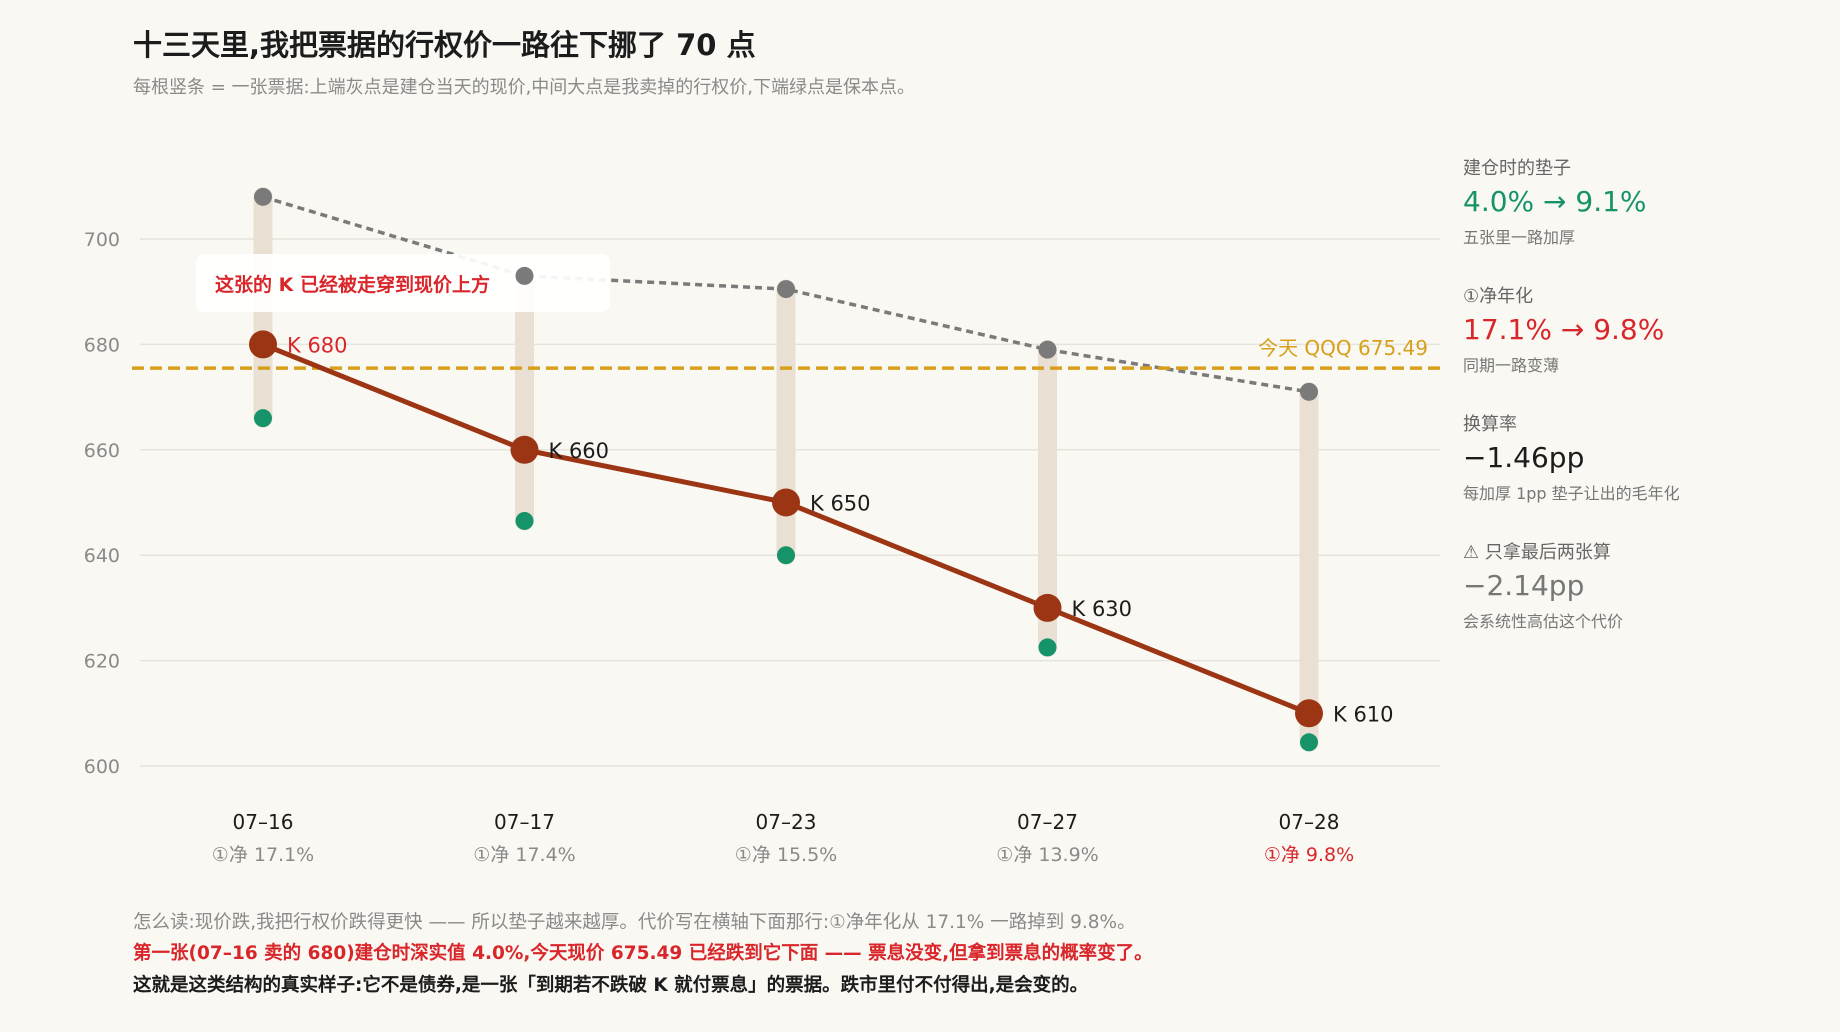  I want to click on strike-label: K 650, so click(840, 504).